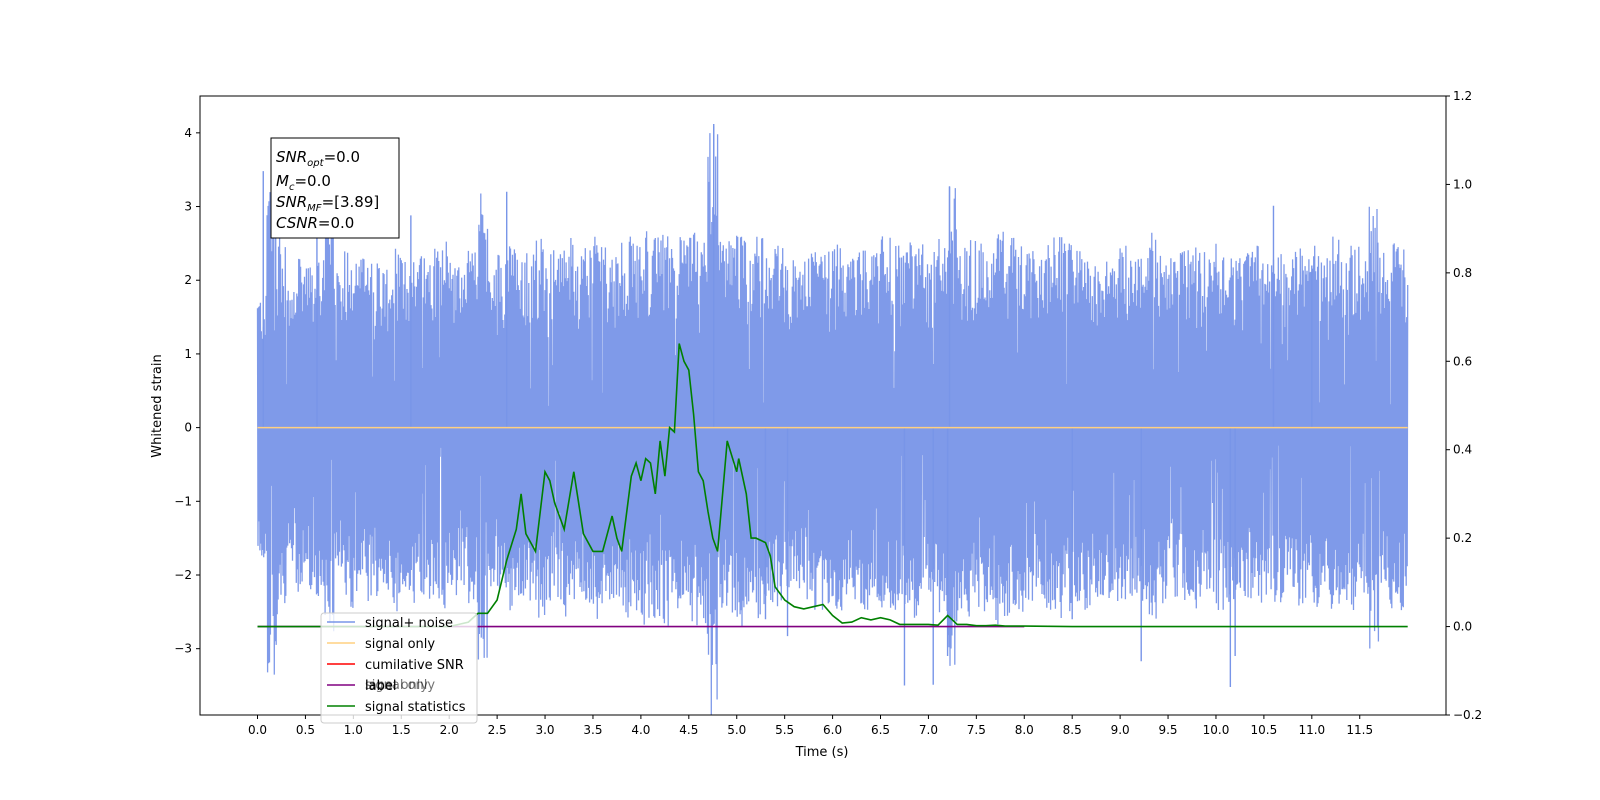 This screenshot has height=800, width=1600. I want to click on x-tick-label-10: 5.0, so click(736, 730).